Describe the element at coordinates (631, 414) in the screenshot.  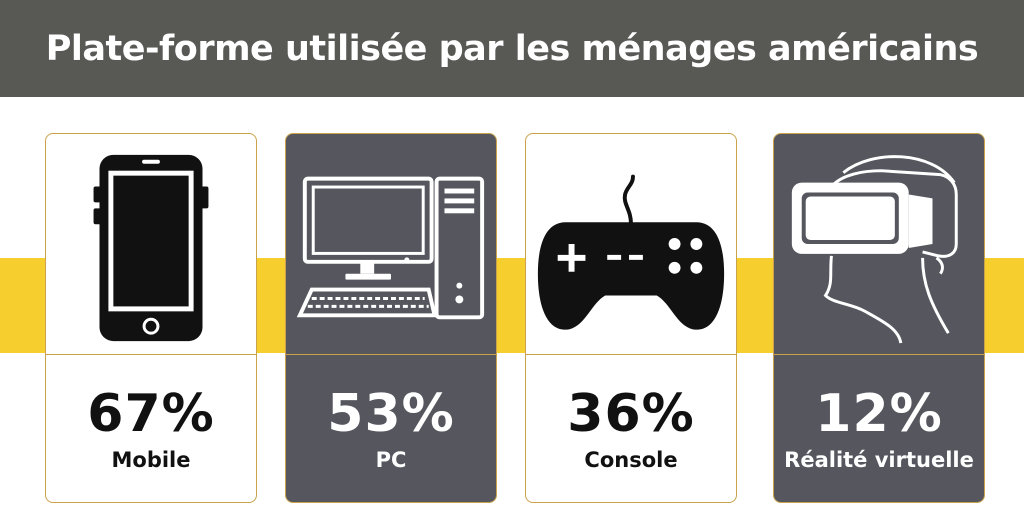
I see `value-label-console: 36%` at that location.